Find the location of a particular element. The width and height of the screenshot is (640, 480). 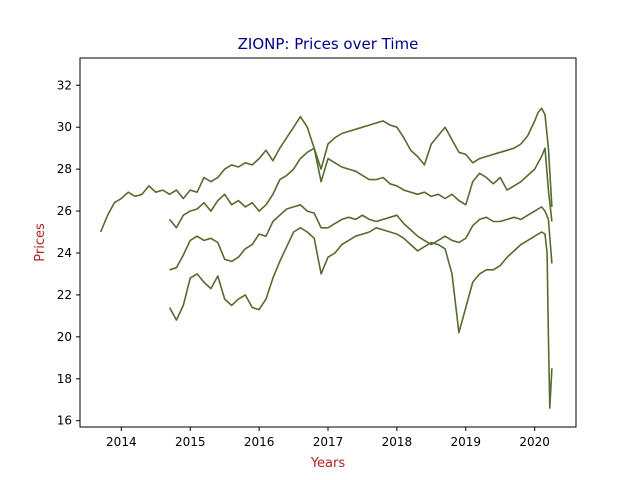

y-tick-label: 30 is located at coordinates (64, 127).